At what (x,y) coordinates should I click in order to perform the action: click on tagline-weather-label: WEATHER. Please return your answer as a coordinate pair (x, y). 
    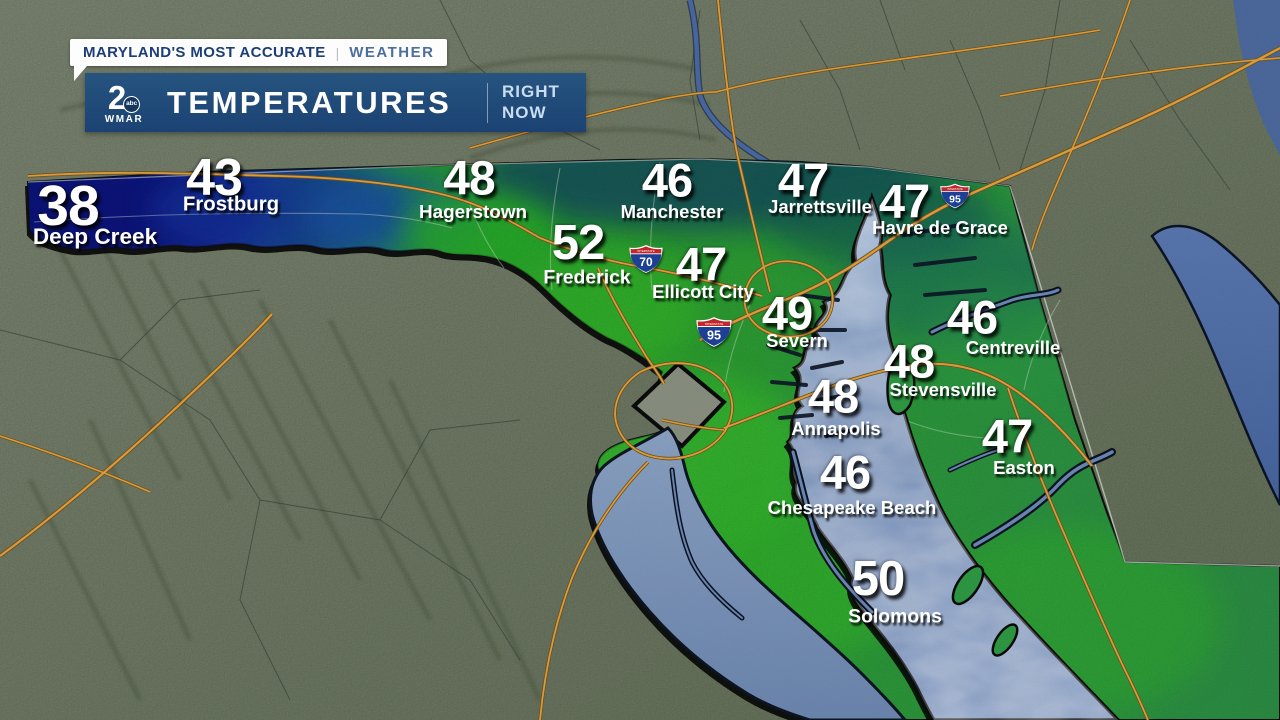
    Looking at the image, I should click on (392, 52).